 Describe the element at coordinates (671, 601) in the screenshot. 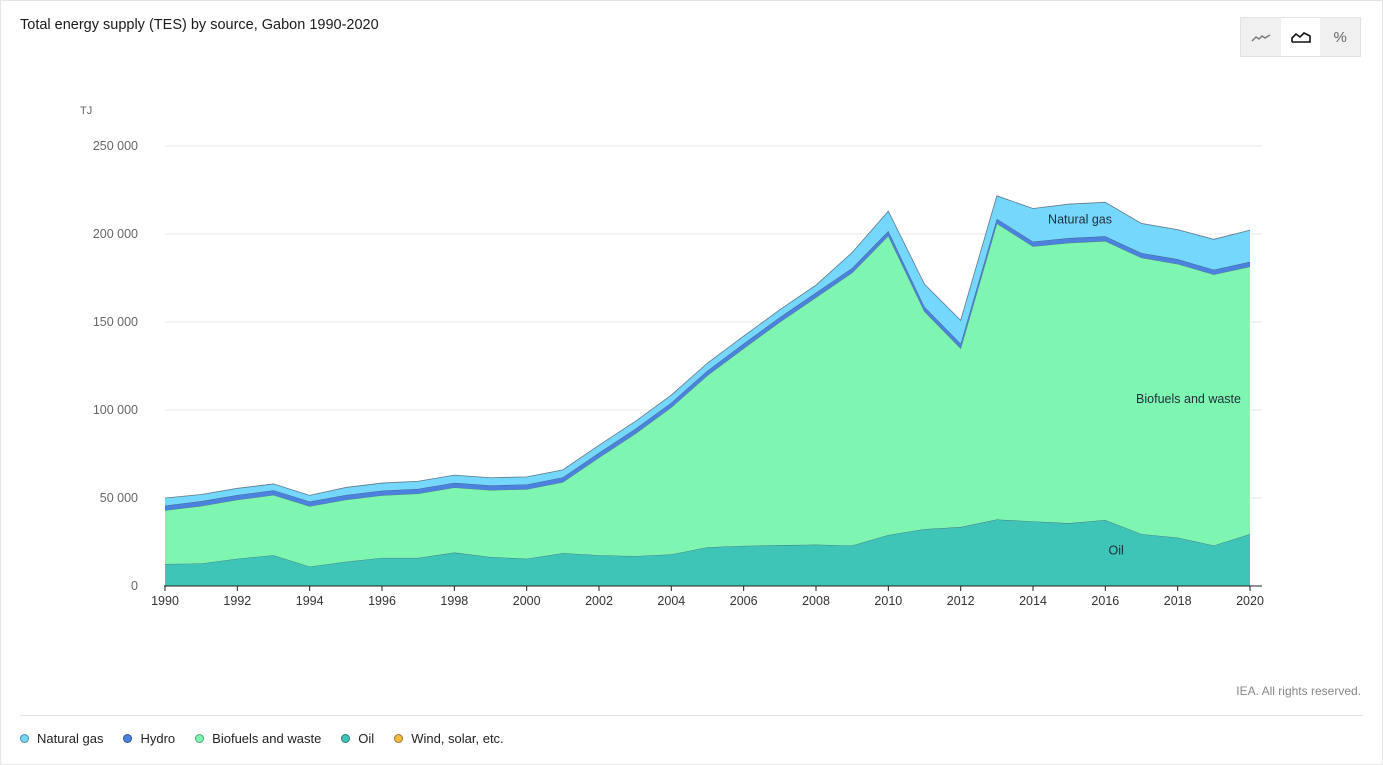

I see `x-tick-label: 2004` at that location.